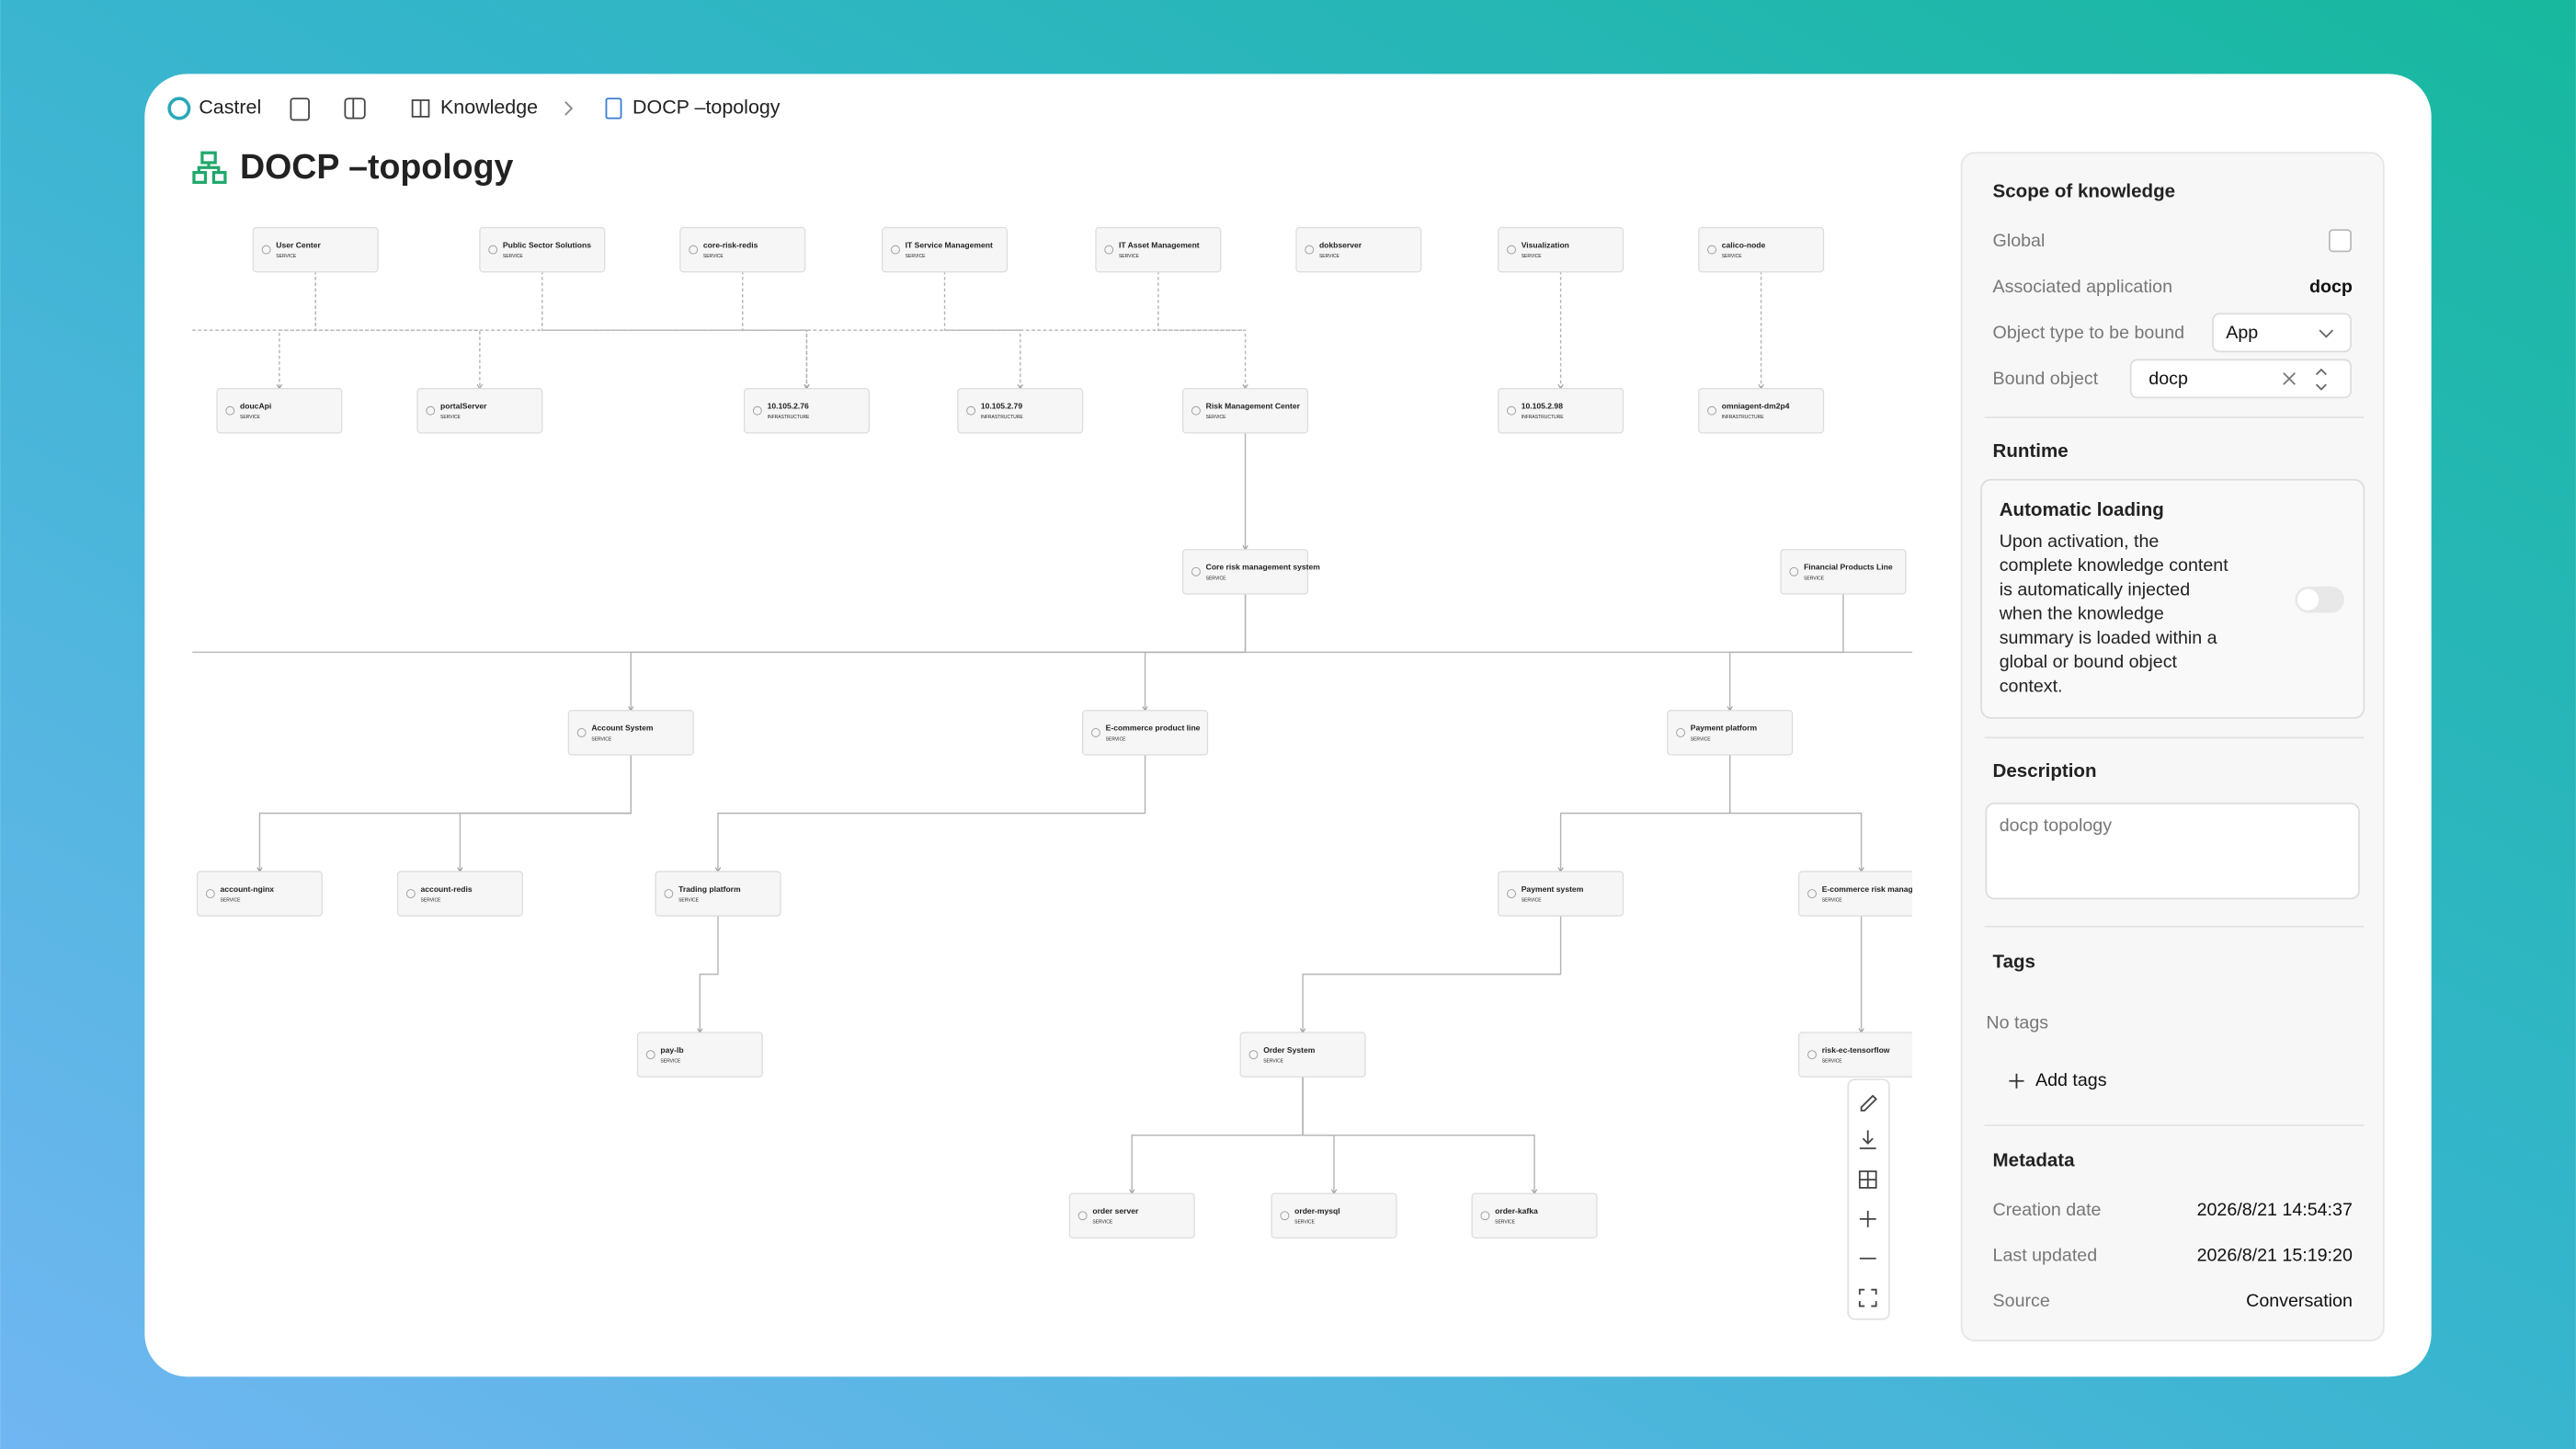 The width and height of the screenshot is (2576, 1449). What do you see at coordinates (1867, 1180) in the screenshot?
I see `layout-button` at bounding box center [1867, 1180].